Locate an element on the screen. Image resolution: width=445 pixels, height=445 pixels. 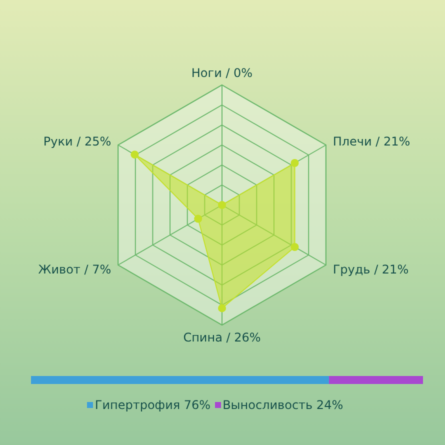
legend-label: Выносливость 24% is located at coordinates (283, 405).